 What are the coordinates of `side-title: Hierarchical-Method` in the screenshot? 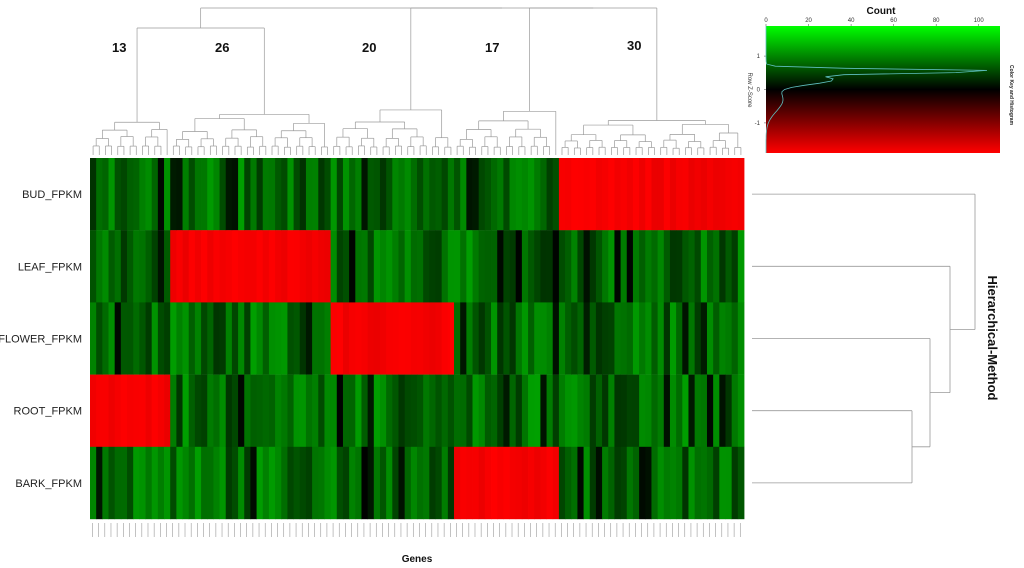 It's located at (992, 338).